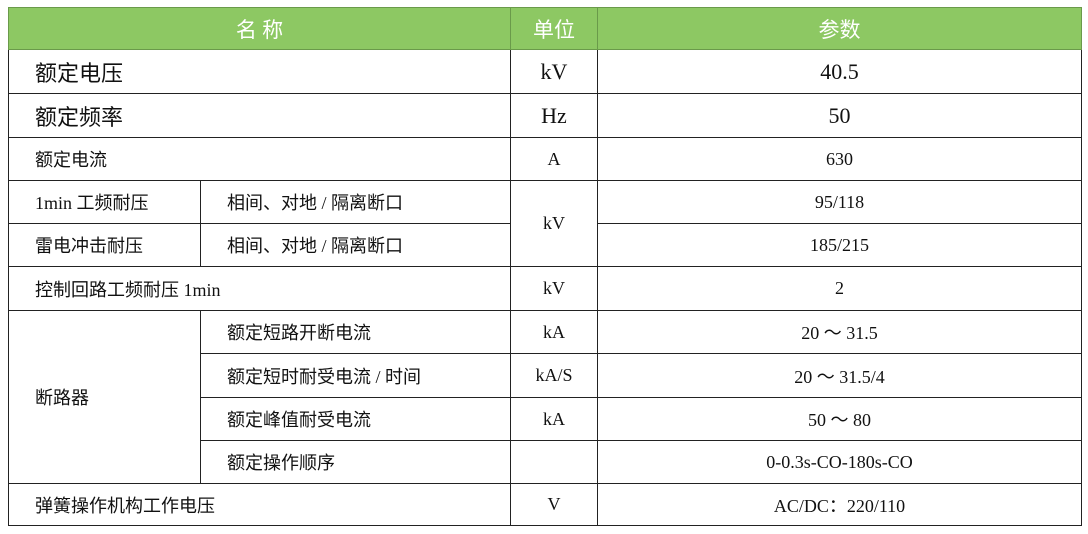  Describe the element at coordinates (259, 115) in the screenshot. I see `row-name: 额定频率` at that location.